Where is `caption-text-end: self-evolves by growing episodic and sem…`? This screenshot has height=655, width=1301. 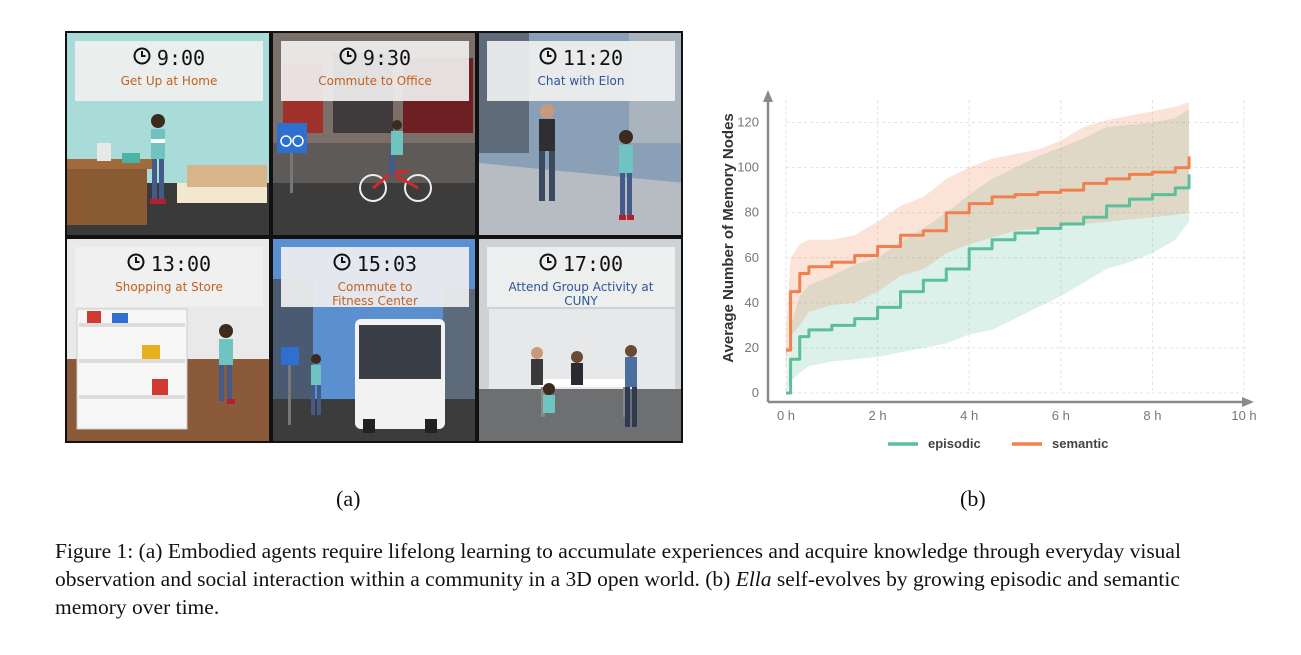 caption-text-end: self-evolves by growing episodic and sem… is located at coordinates (617, 593).